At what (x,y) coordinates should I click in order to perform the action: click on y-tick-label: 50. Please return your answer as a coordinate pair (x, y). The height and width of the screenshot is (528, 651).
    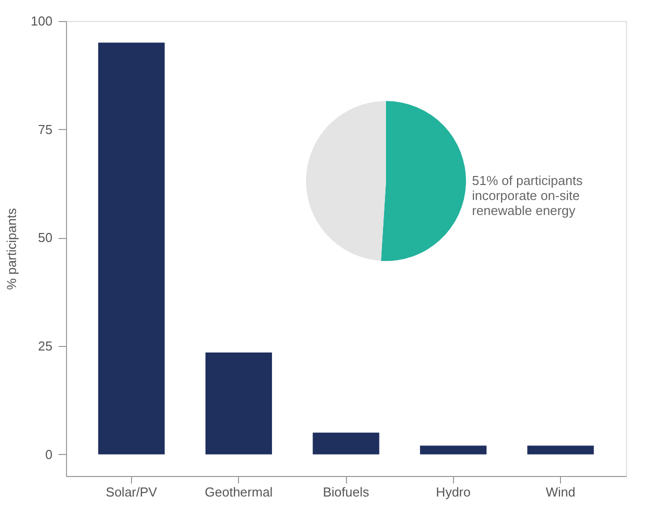
    Looking at the image, I should click on (45, 238).